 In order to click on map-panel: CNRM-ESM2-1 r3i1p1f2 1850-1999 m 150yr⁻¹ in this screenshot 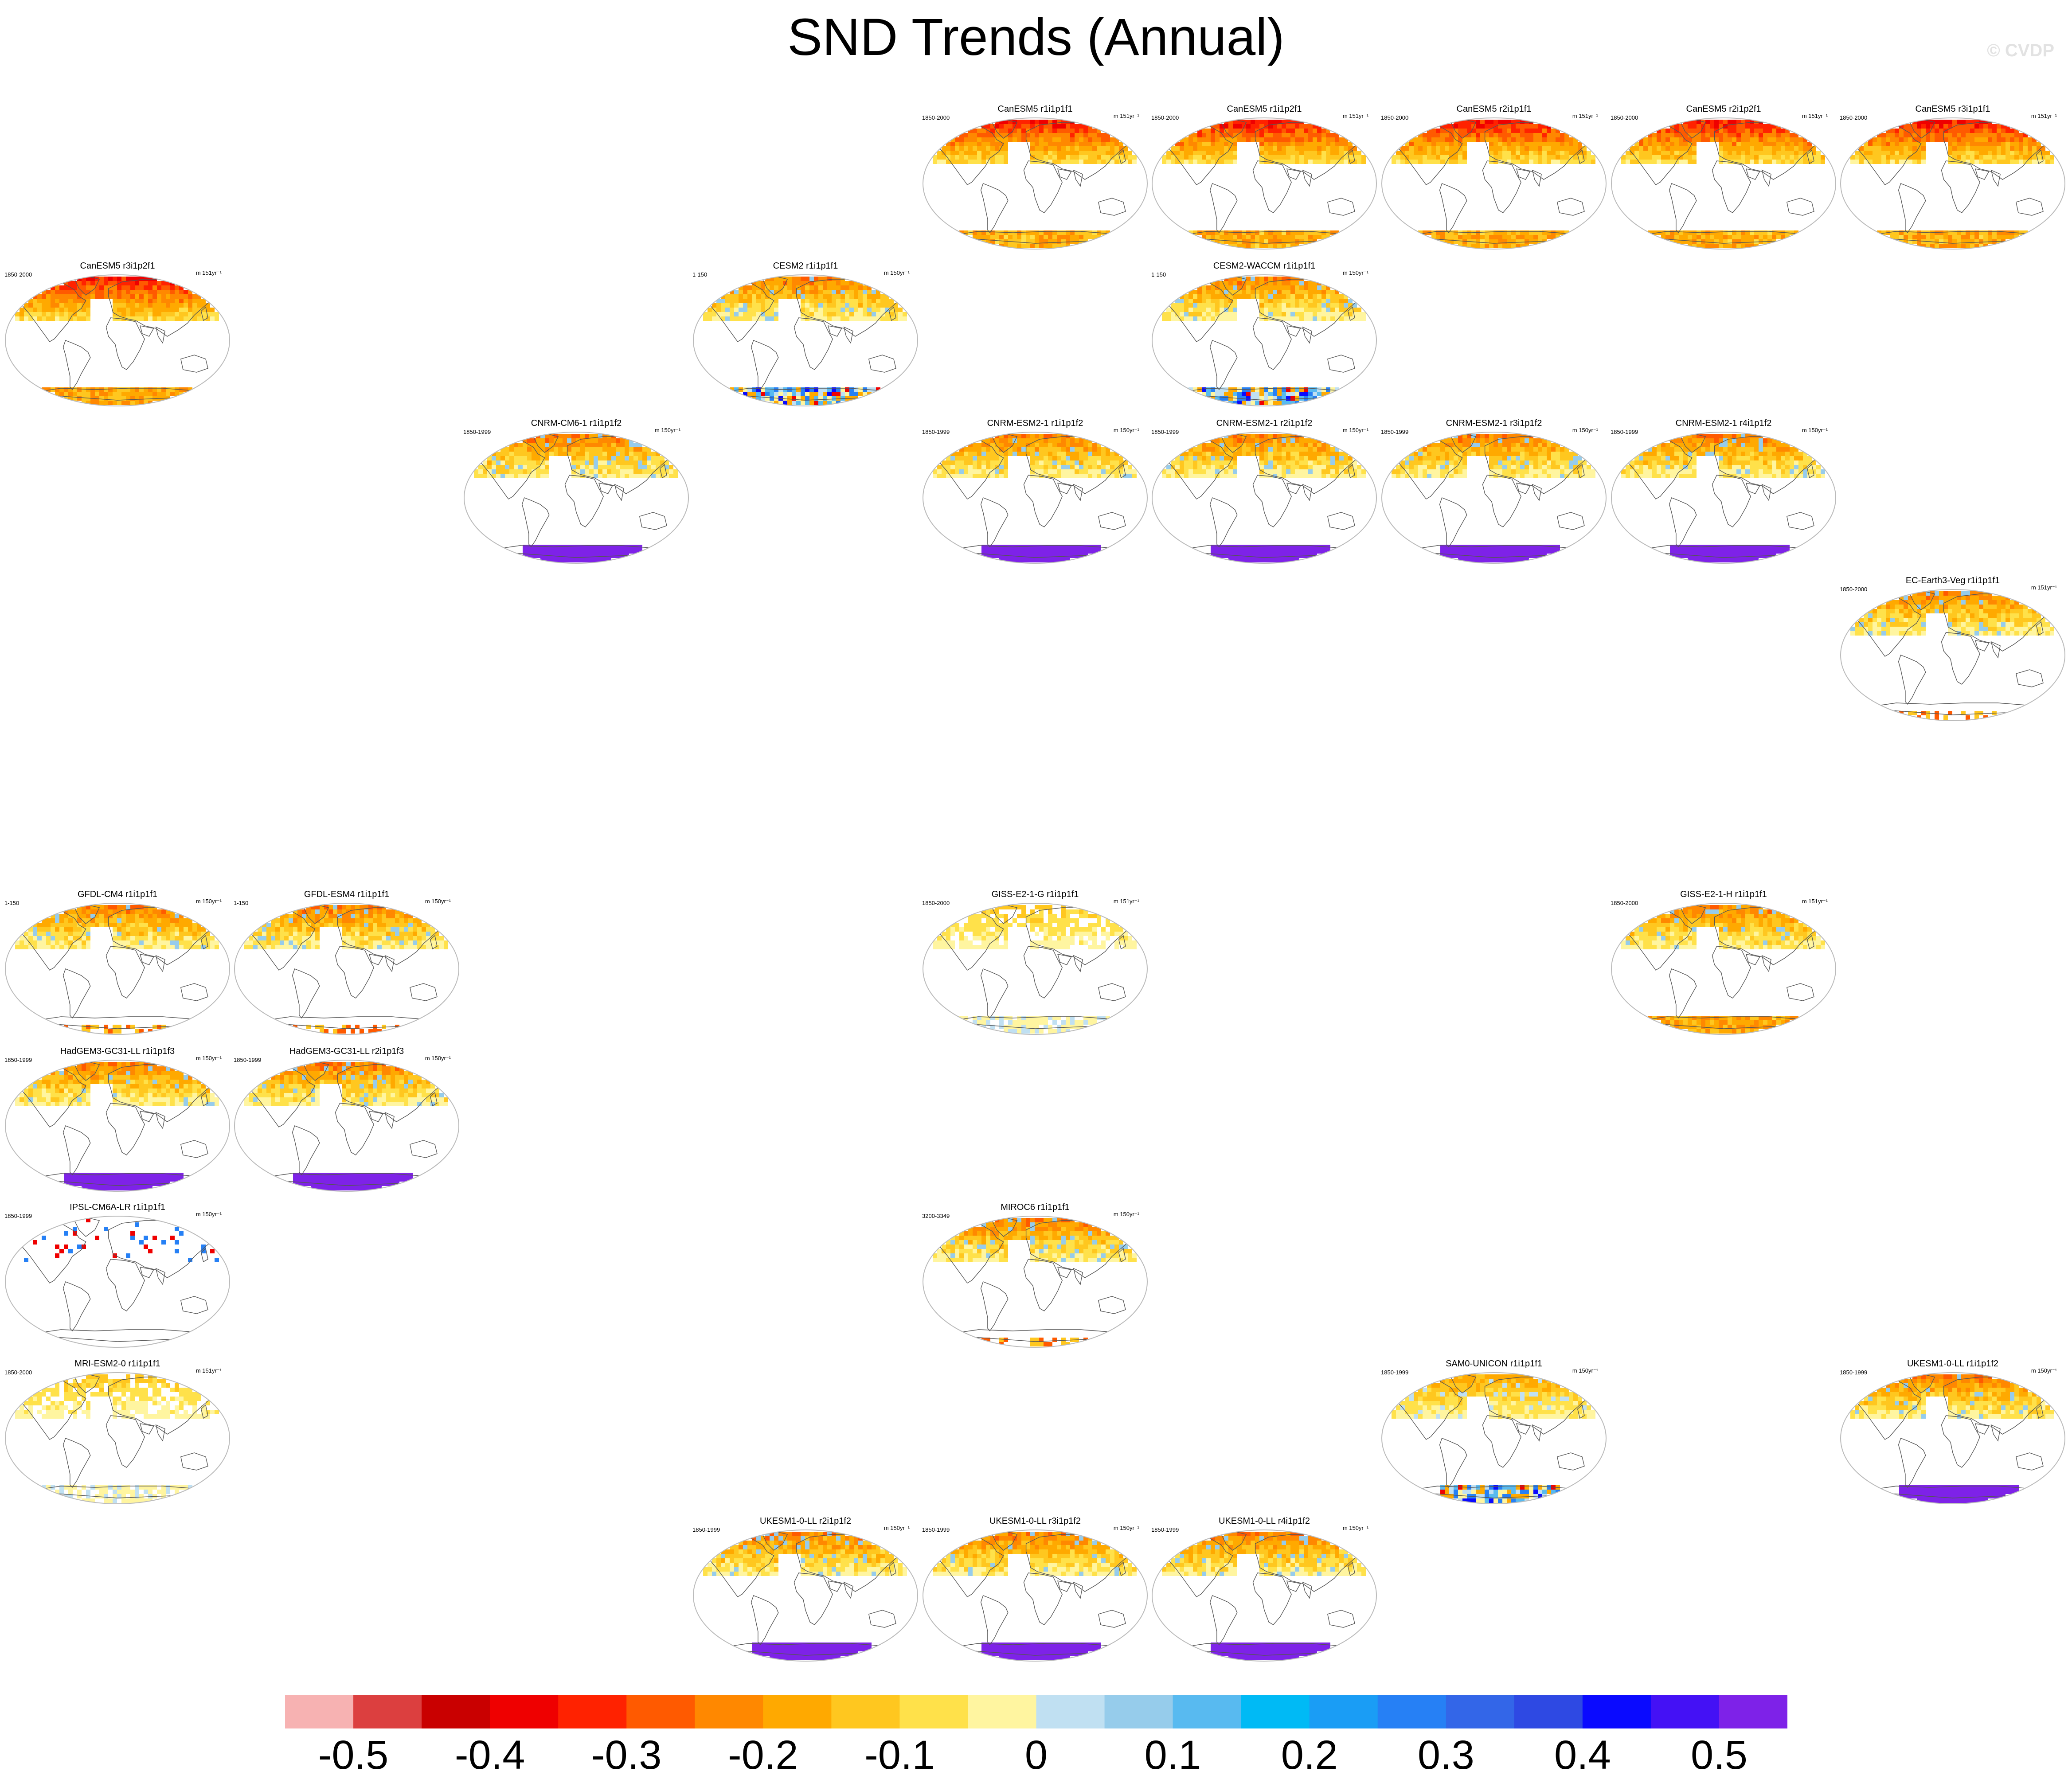, I will do `click(1494, 494)`.